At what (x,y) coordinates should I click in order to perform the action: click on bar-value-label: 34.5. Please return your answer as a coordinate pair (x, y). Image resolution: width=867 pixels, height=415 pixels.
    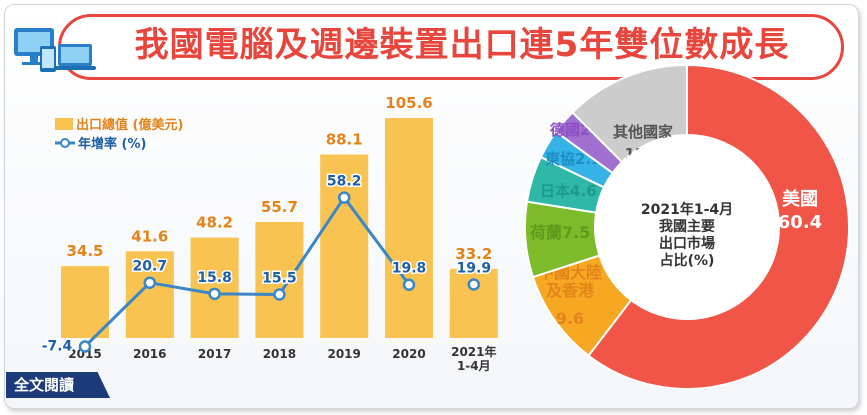
    Looking at the image, I should click on (84, 251).